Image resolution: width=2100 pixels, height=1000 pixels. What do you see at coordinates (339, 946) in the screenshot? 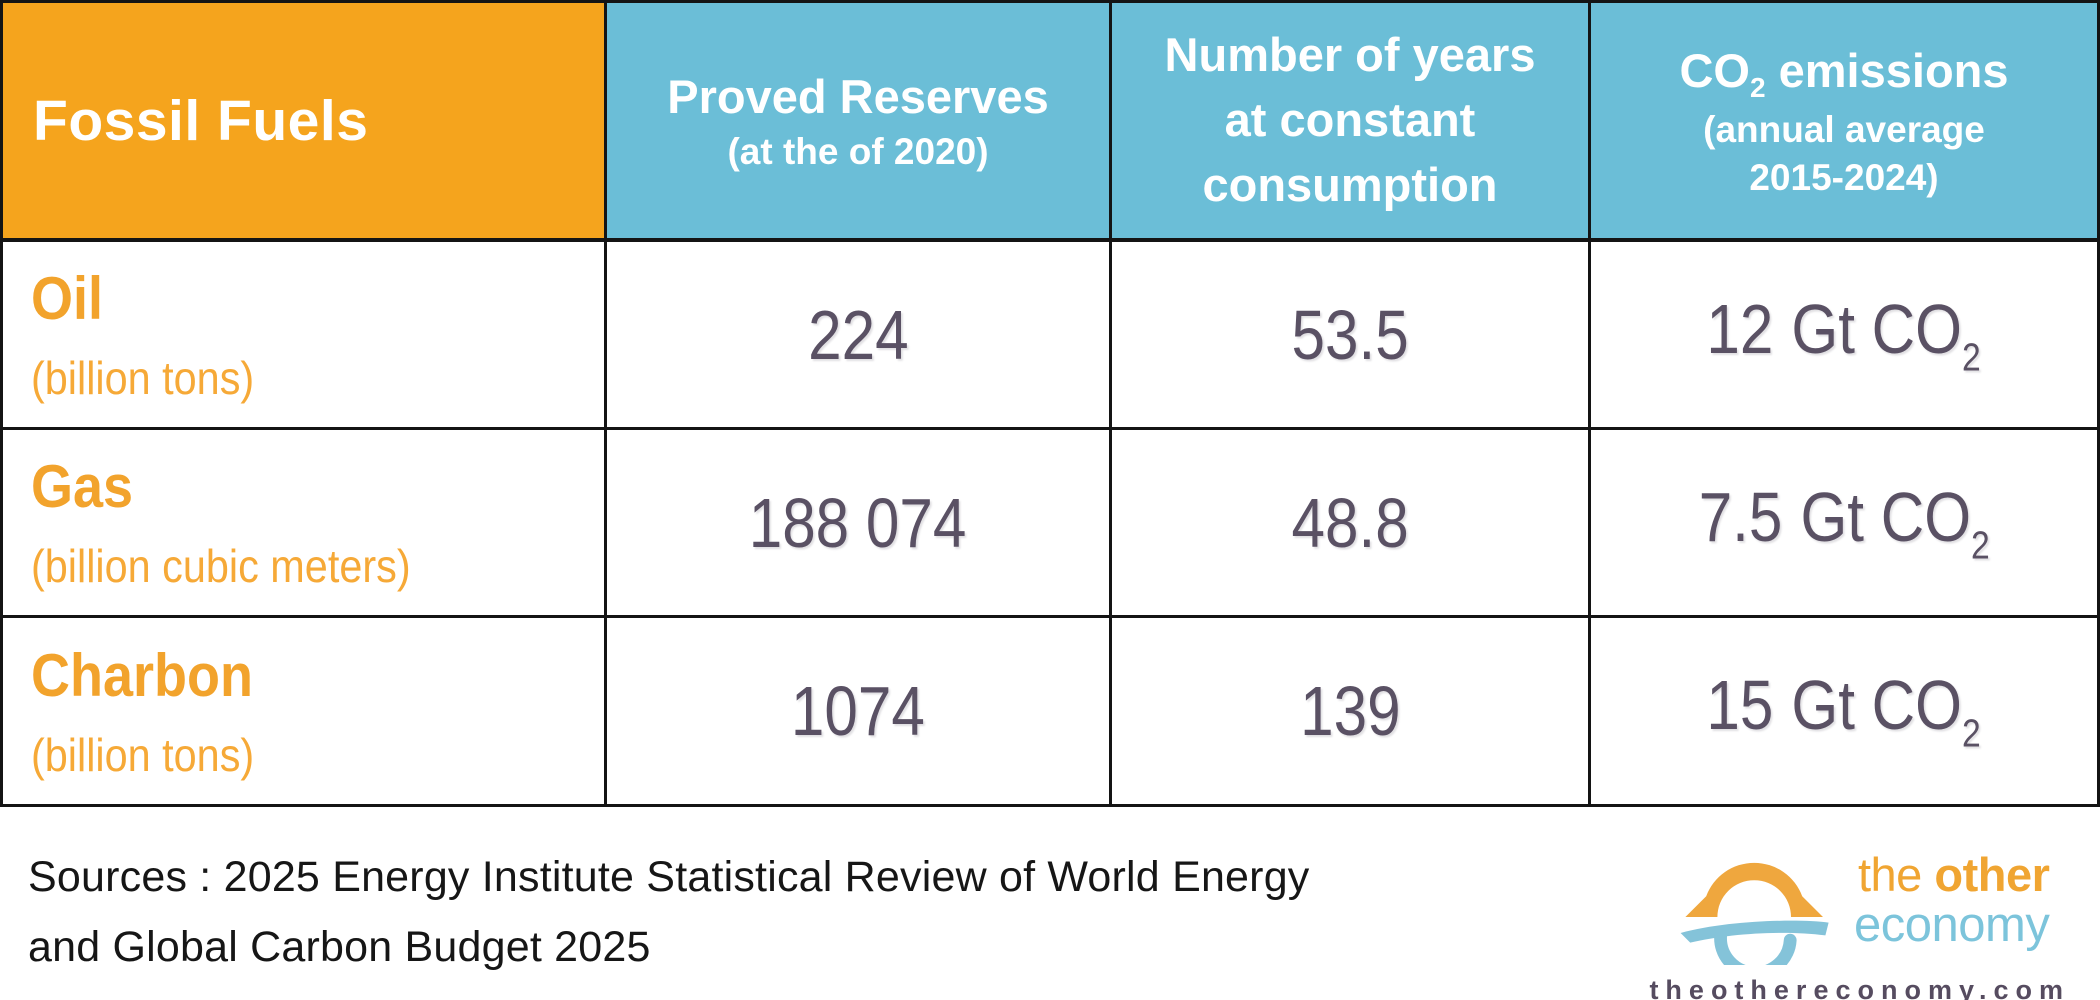
I see `sources-line-2: and Global Carbon Budget 2025` at bounding box center [339, 946].